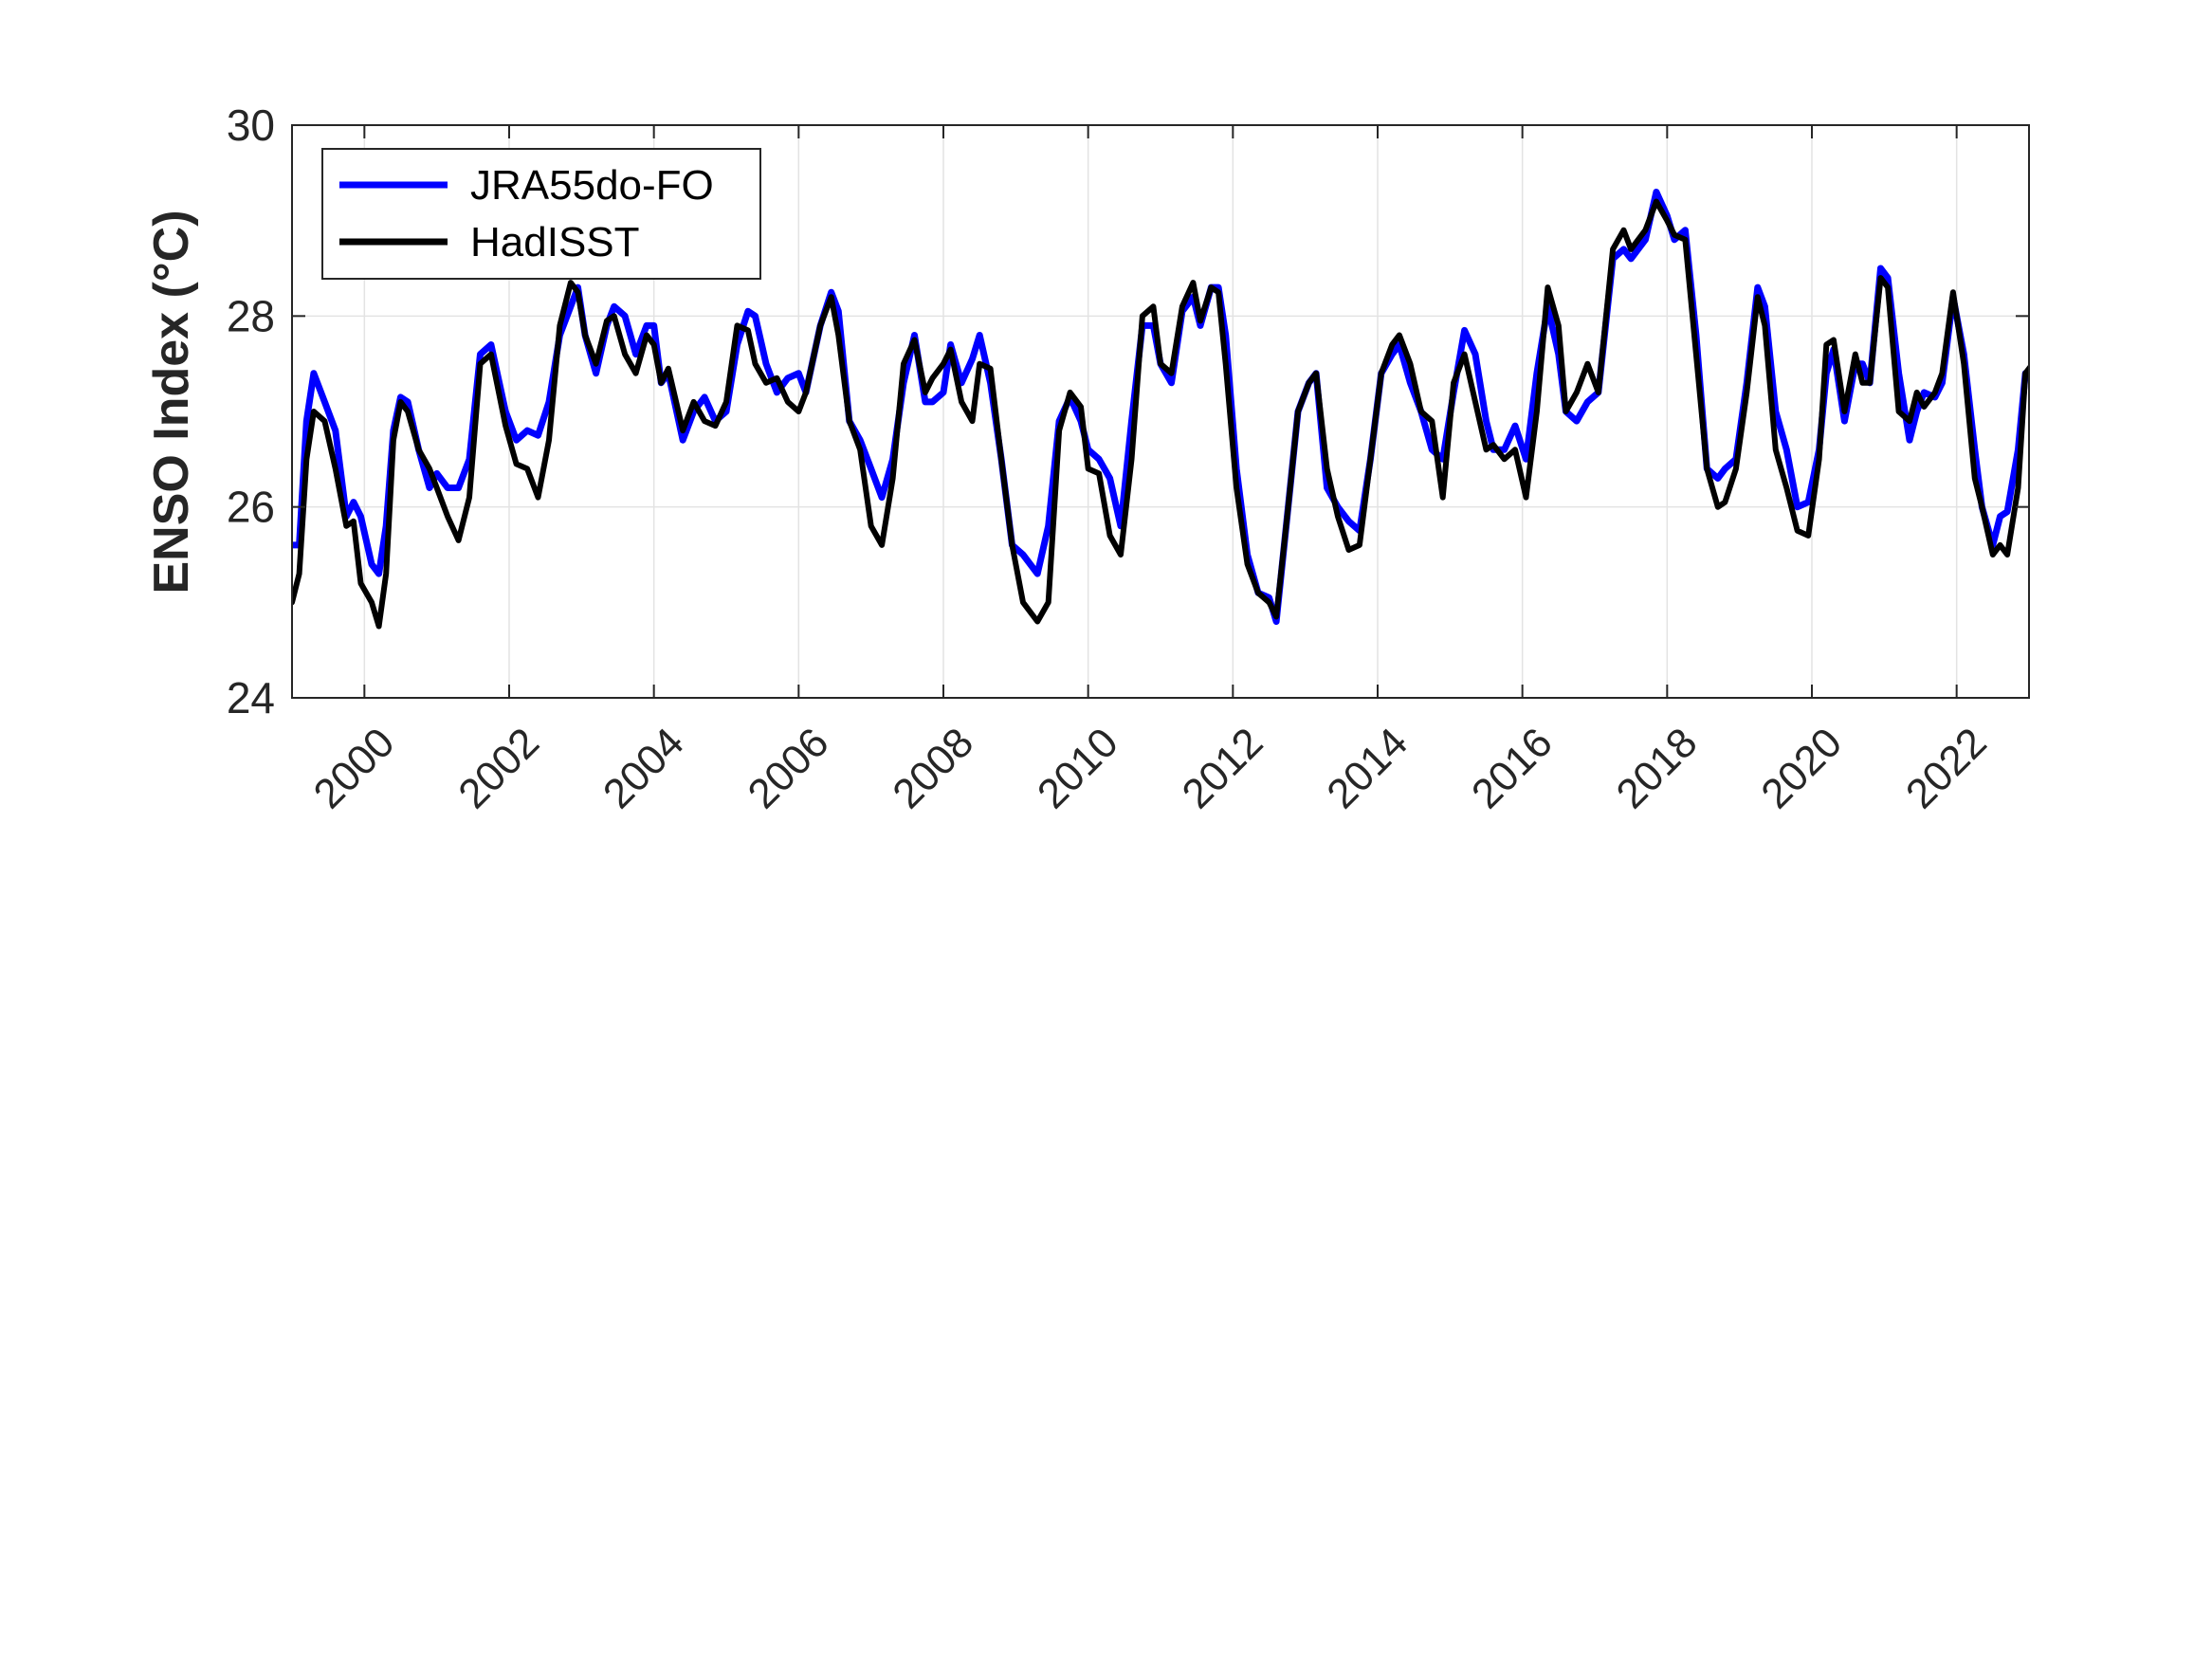 The width and height of the screenshot is (2212, 1664). Describe the element at coordinates (1946, 768) in the screenshot. I see `x-tick-label-2022: 2022` at that location.